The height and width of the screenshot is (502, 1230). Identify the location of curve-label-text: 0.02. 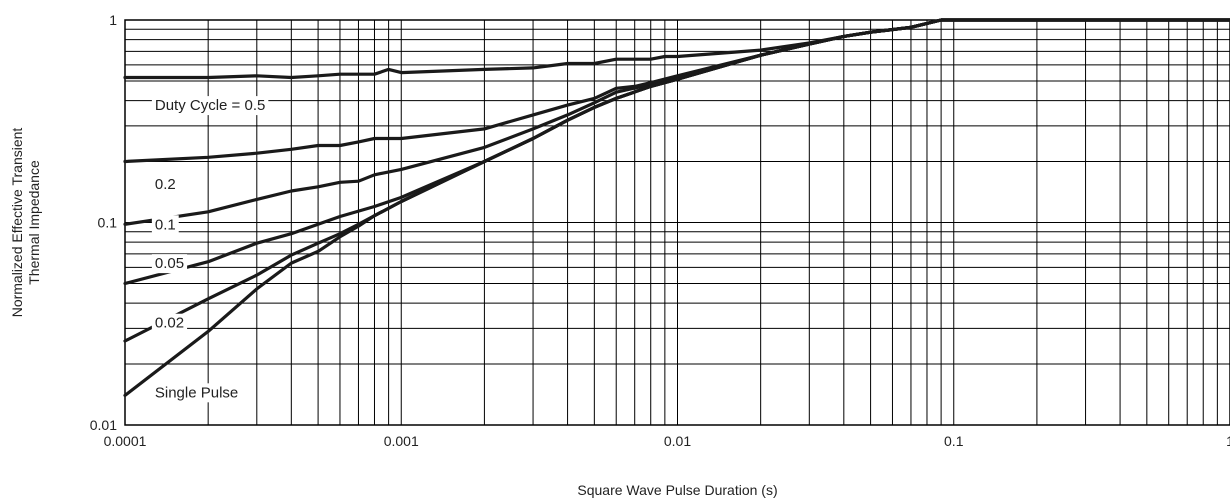
(169, 323).